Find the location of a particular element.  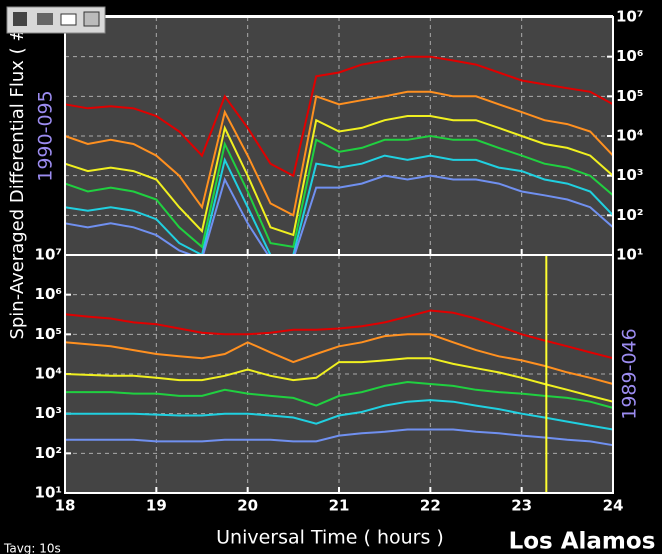

x-axis-label: Universal Time ( hours ) is located at coordinates (330, 538).